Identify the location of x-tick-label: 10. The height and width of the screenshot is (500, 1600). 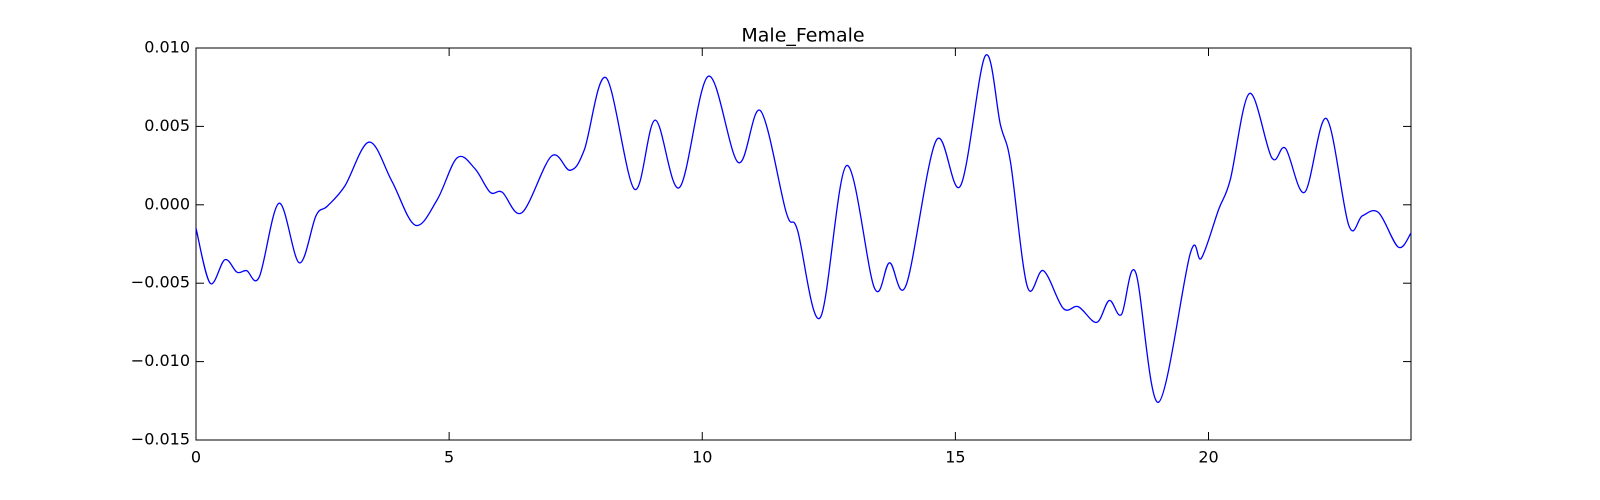
(702, 457).